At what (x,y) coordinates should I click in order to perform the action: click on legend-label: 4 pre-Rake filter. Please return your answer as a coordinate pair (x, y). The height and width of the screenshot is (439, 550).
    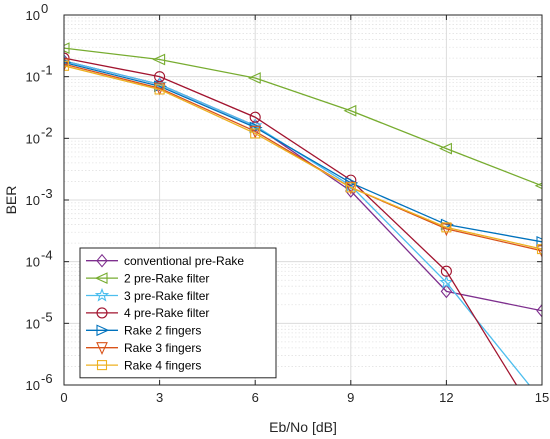
    Looking at the image, I should click on (166, 313).